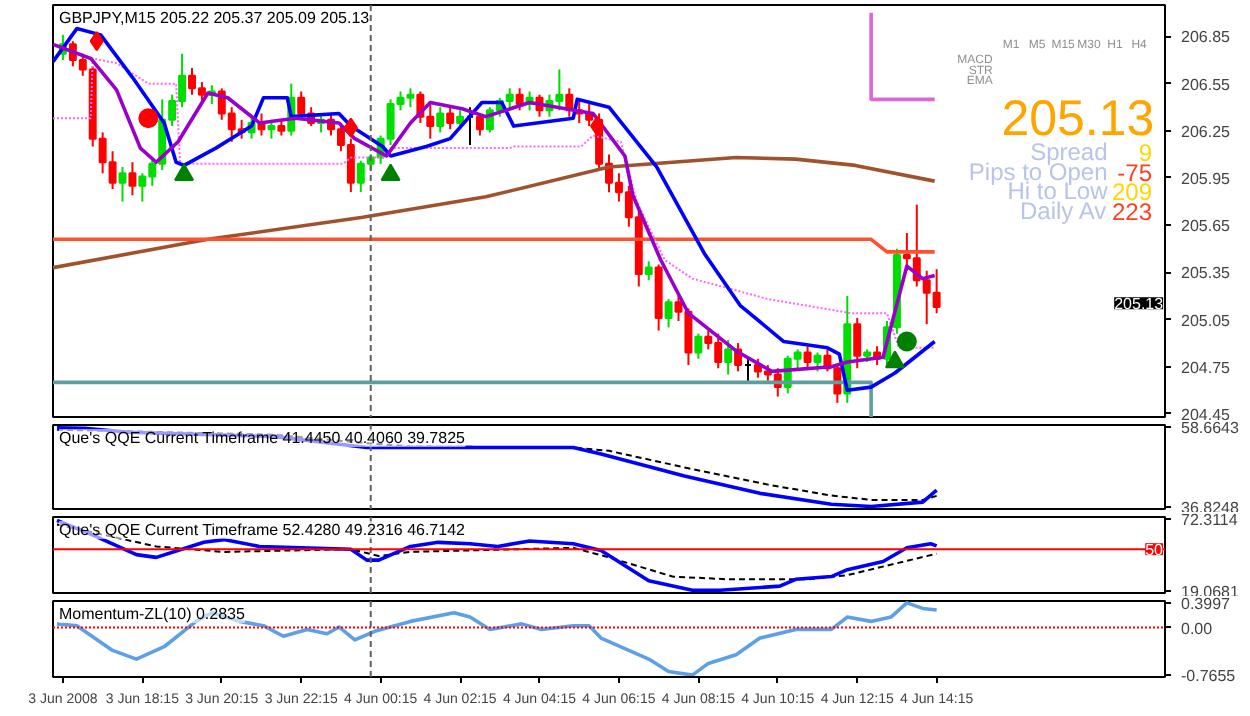  Describe the element at coordinates (152, 614) in the screenshot. I see `chart-title: Momentum-ZL(10) 0.2835` at that location.